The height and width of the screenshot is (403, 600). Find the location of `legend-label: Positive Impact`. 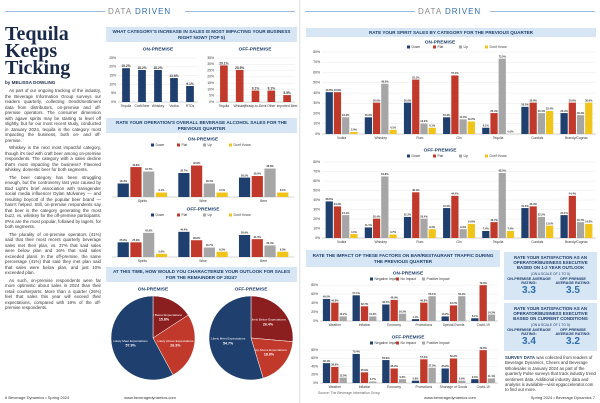

legend-label: Positive Impact is located at coordinates (438, 279).